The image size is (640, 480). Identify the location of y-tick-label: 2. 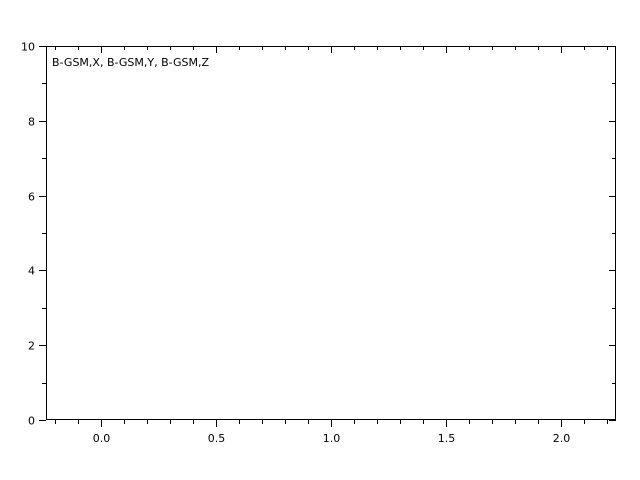
(31, 346).